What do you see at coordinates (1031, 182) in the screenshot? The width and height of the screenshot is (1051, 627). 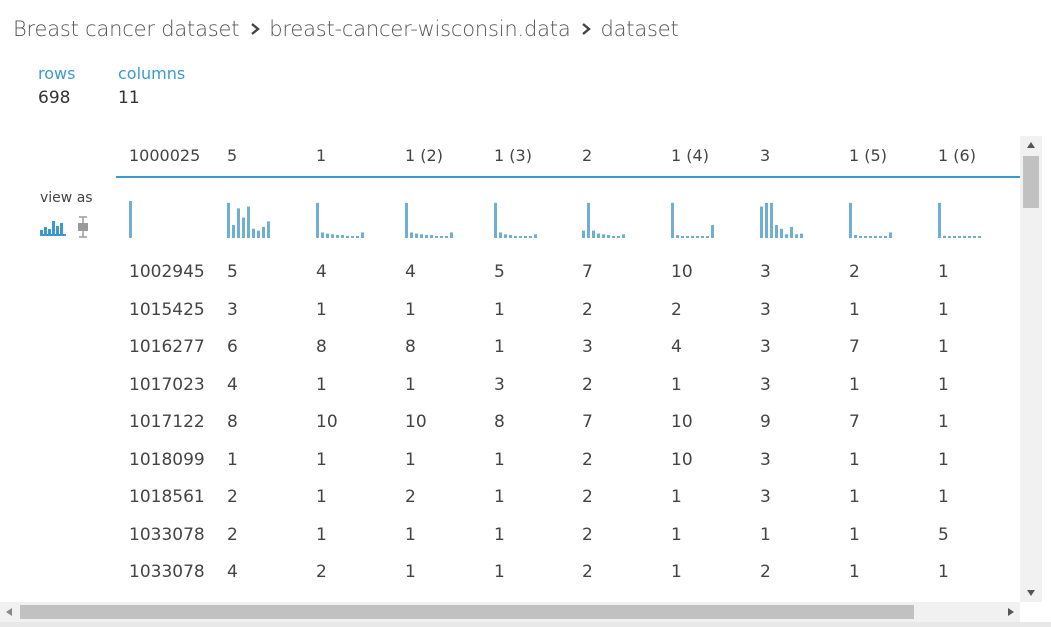 I see `vertical-scroll-thumb` at bounding box center [1031, 182].